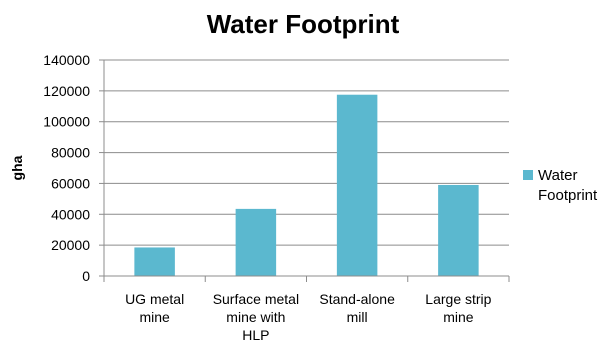  What do you see at coordinates (458, 299) in the screenshot?
I see `x-category-label: Large strip` at bounding box center [458, 299].